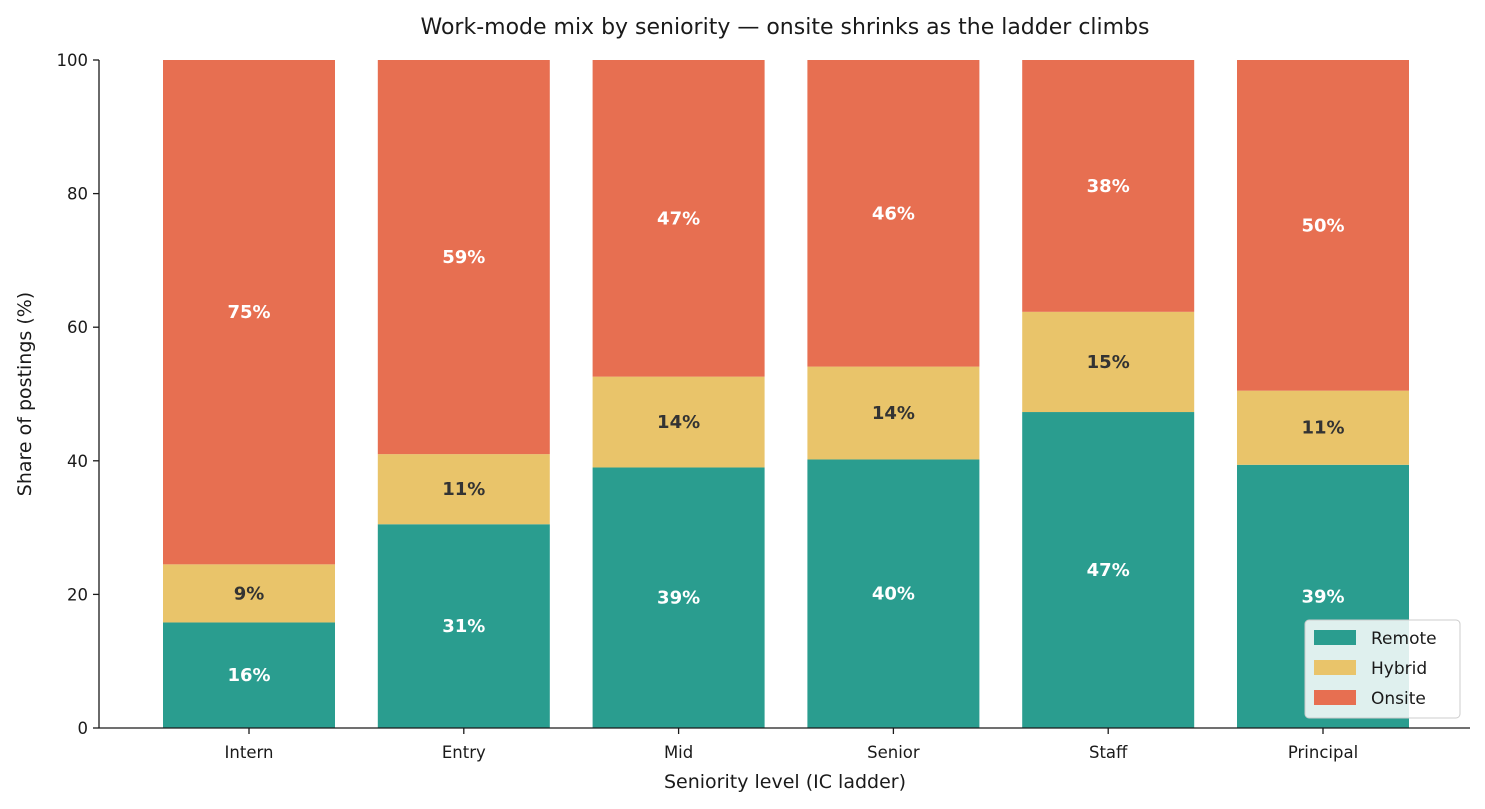  I want to click on data-label-remote-staff: 47%, so click(1108, 570).